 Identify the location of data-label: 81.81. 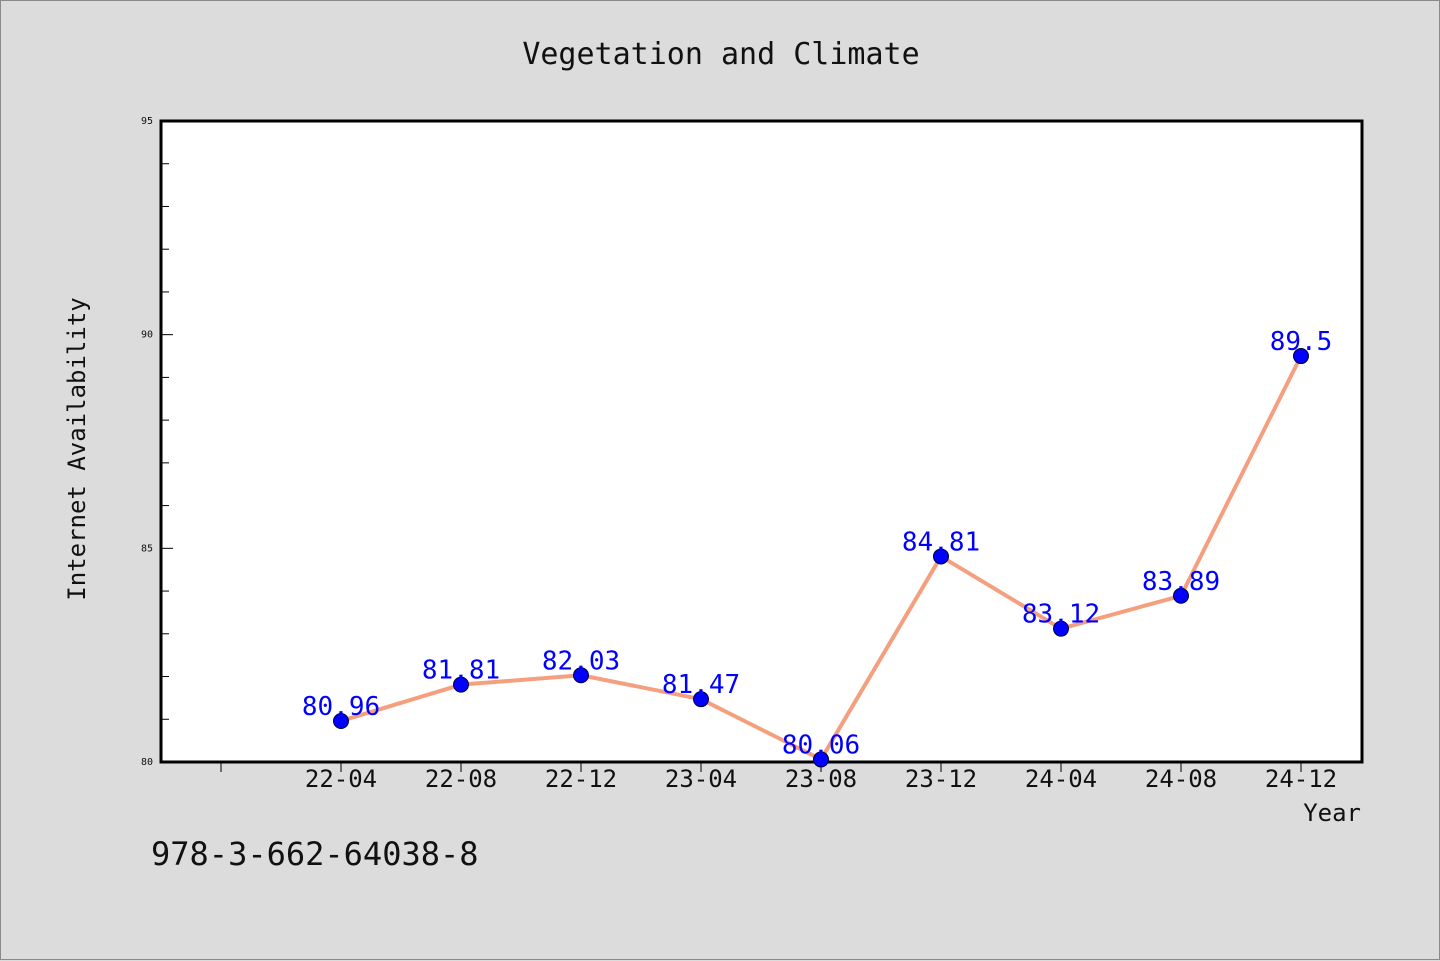
(461, 671).